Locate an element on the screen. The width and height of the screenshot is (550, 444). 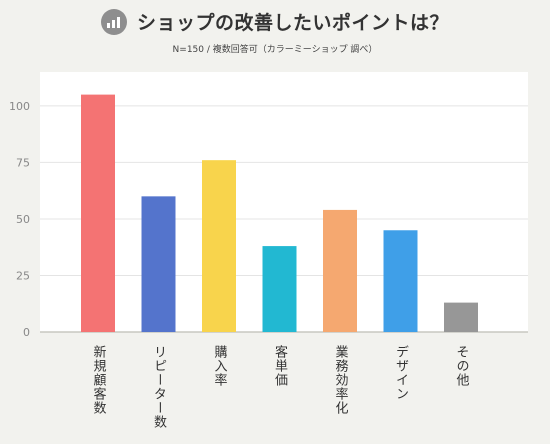
chart-header: ショップの改善したいポイントは？ is located at coordinates (275, 21).